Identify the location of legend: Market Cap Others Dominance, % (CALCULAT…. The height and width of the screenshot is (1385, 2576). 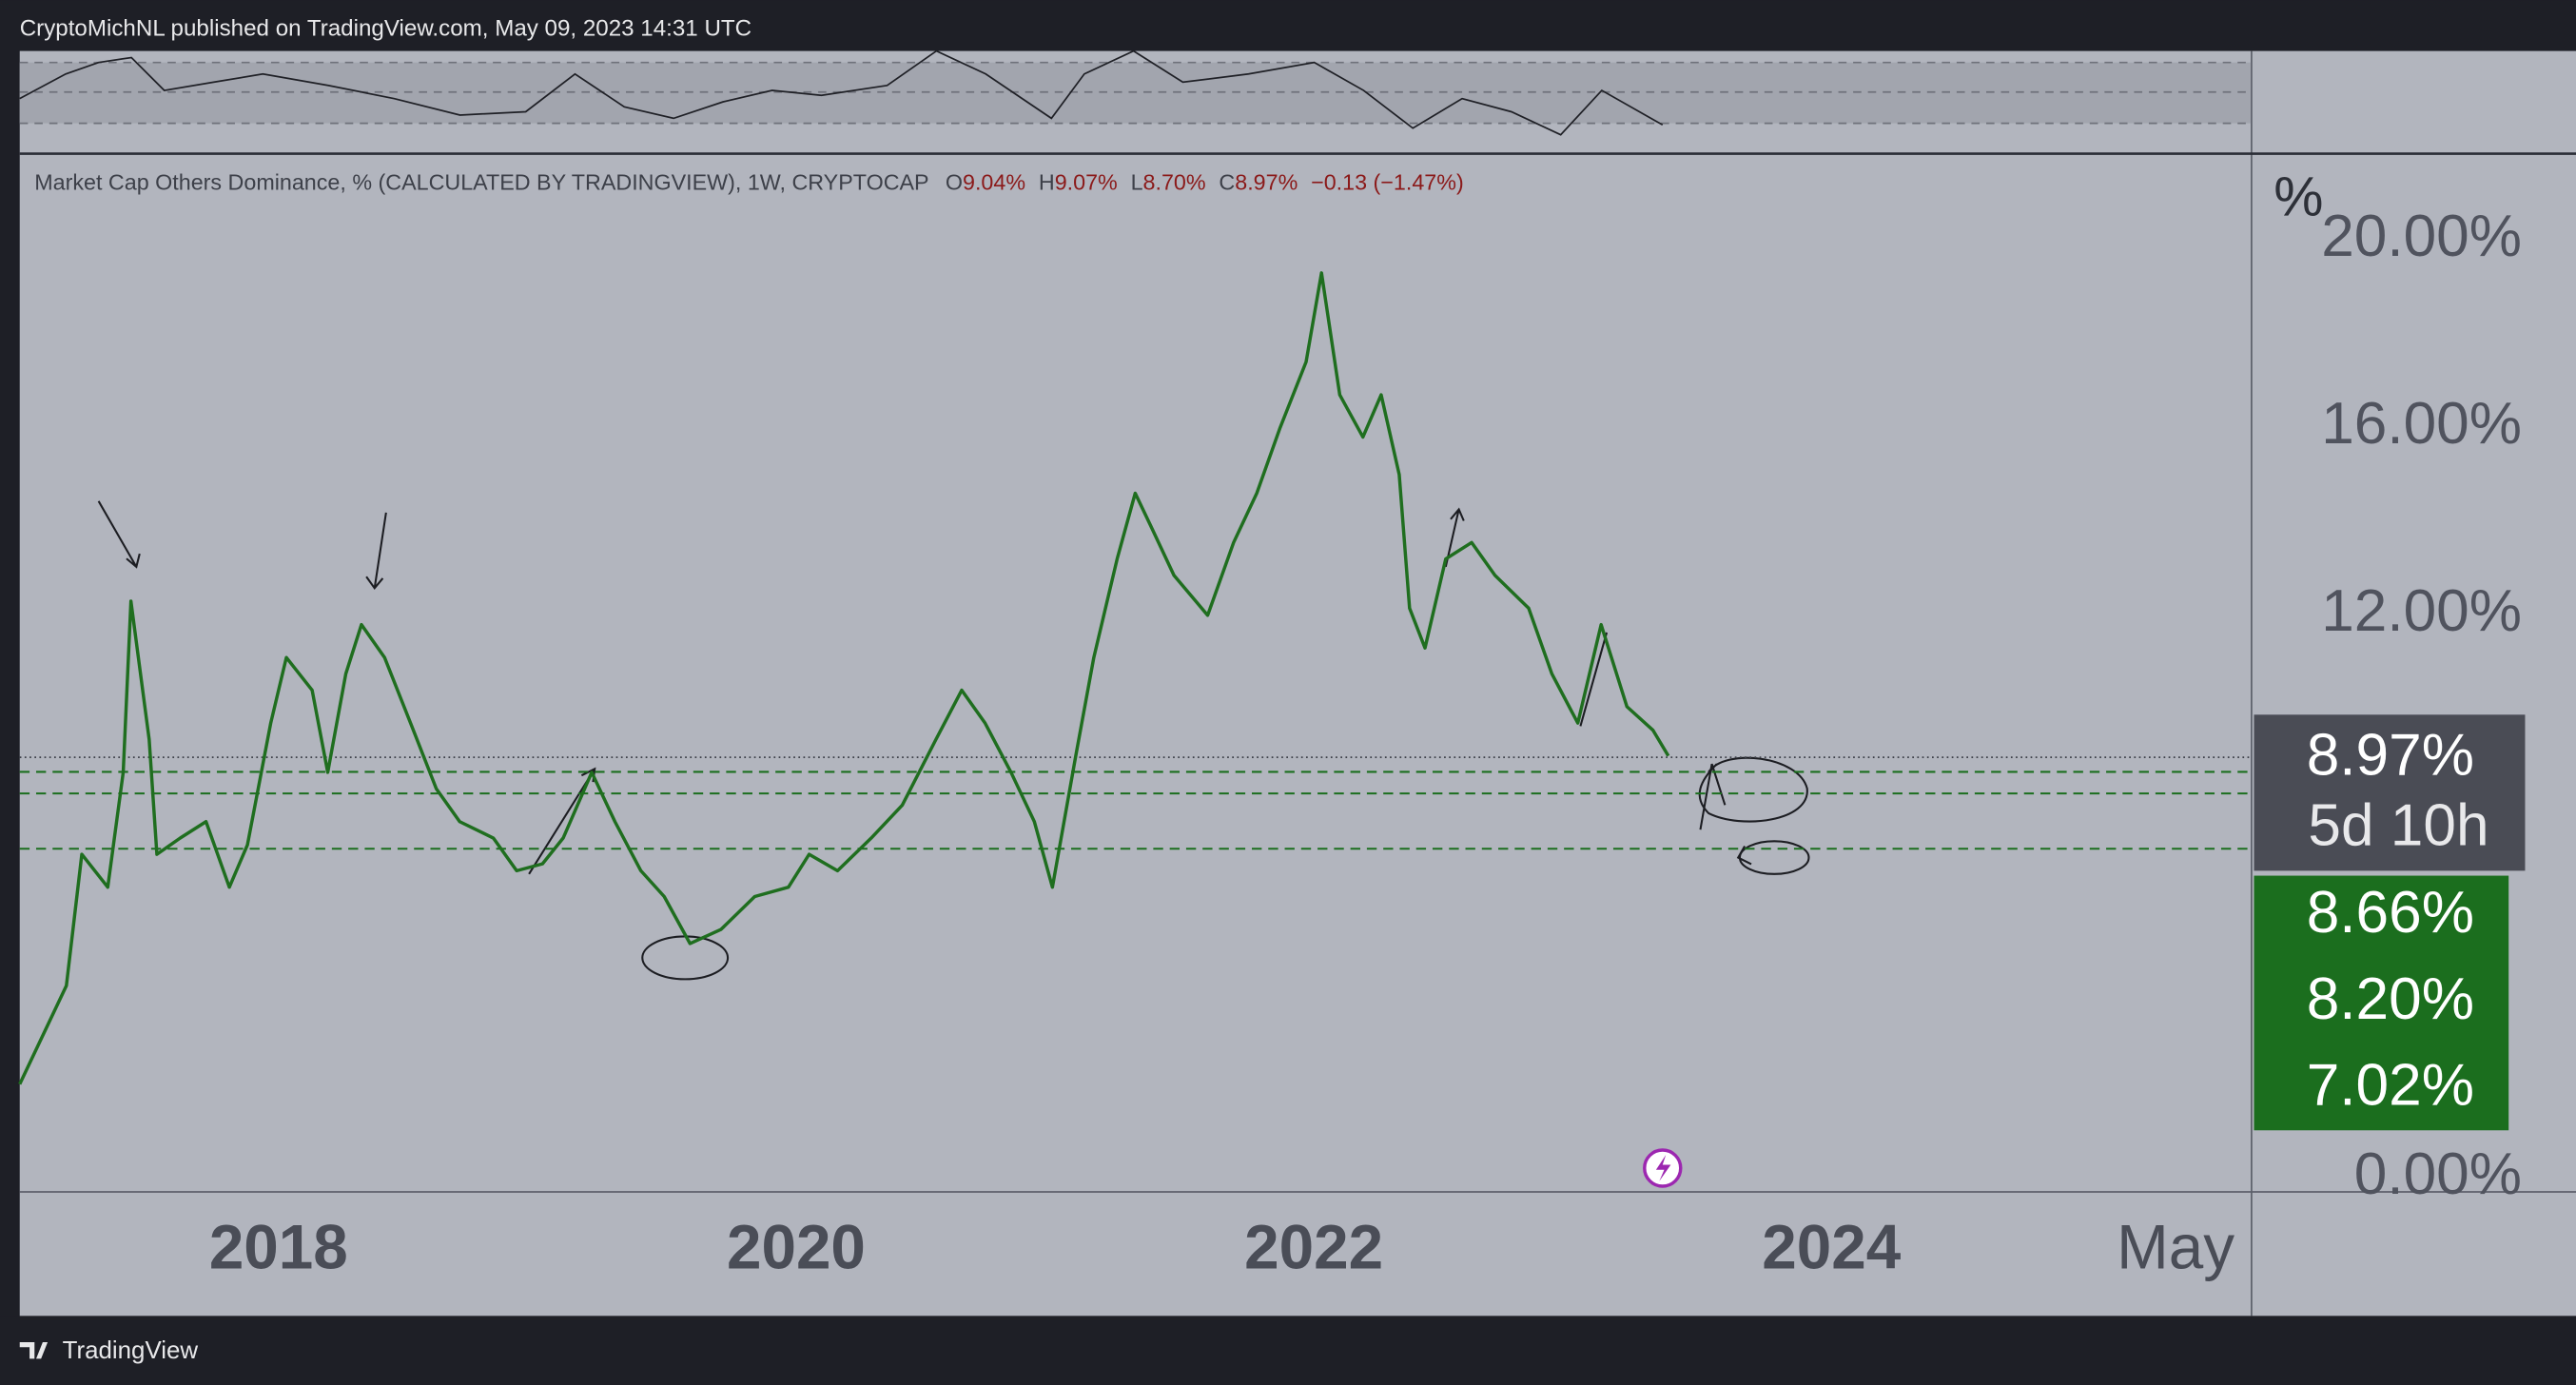
(749, 182).